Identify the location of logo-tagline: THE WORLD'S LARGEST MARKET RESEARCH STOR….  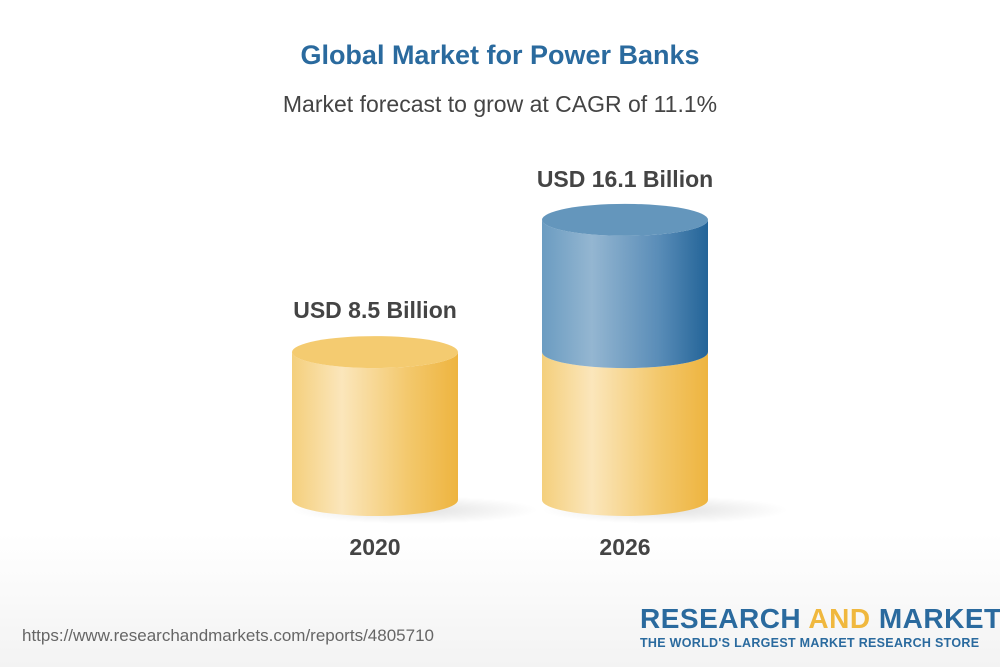
(810, 643).